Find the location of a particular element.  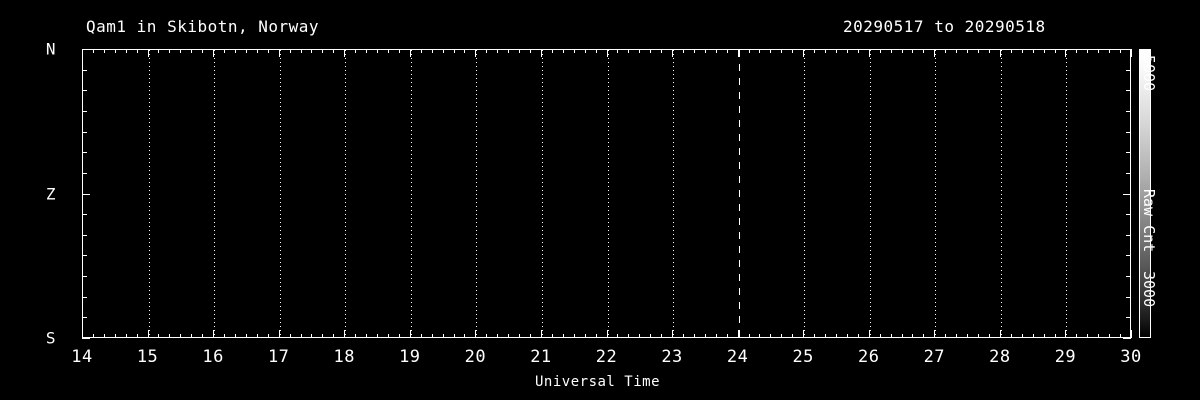

y-axis-tick-major-right is located at coordinates (1127, 49).